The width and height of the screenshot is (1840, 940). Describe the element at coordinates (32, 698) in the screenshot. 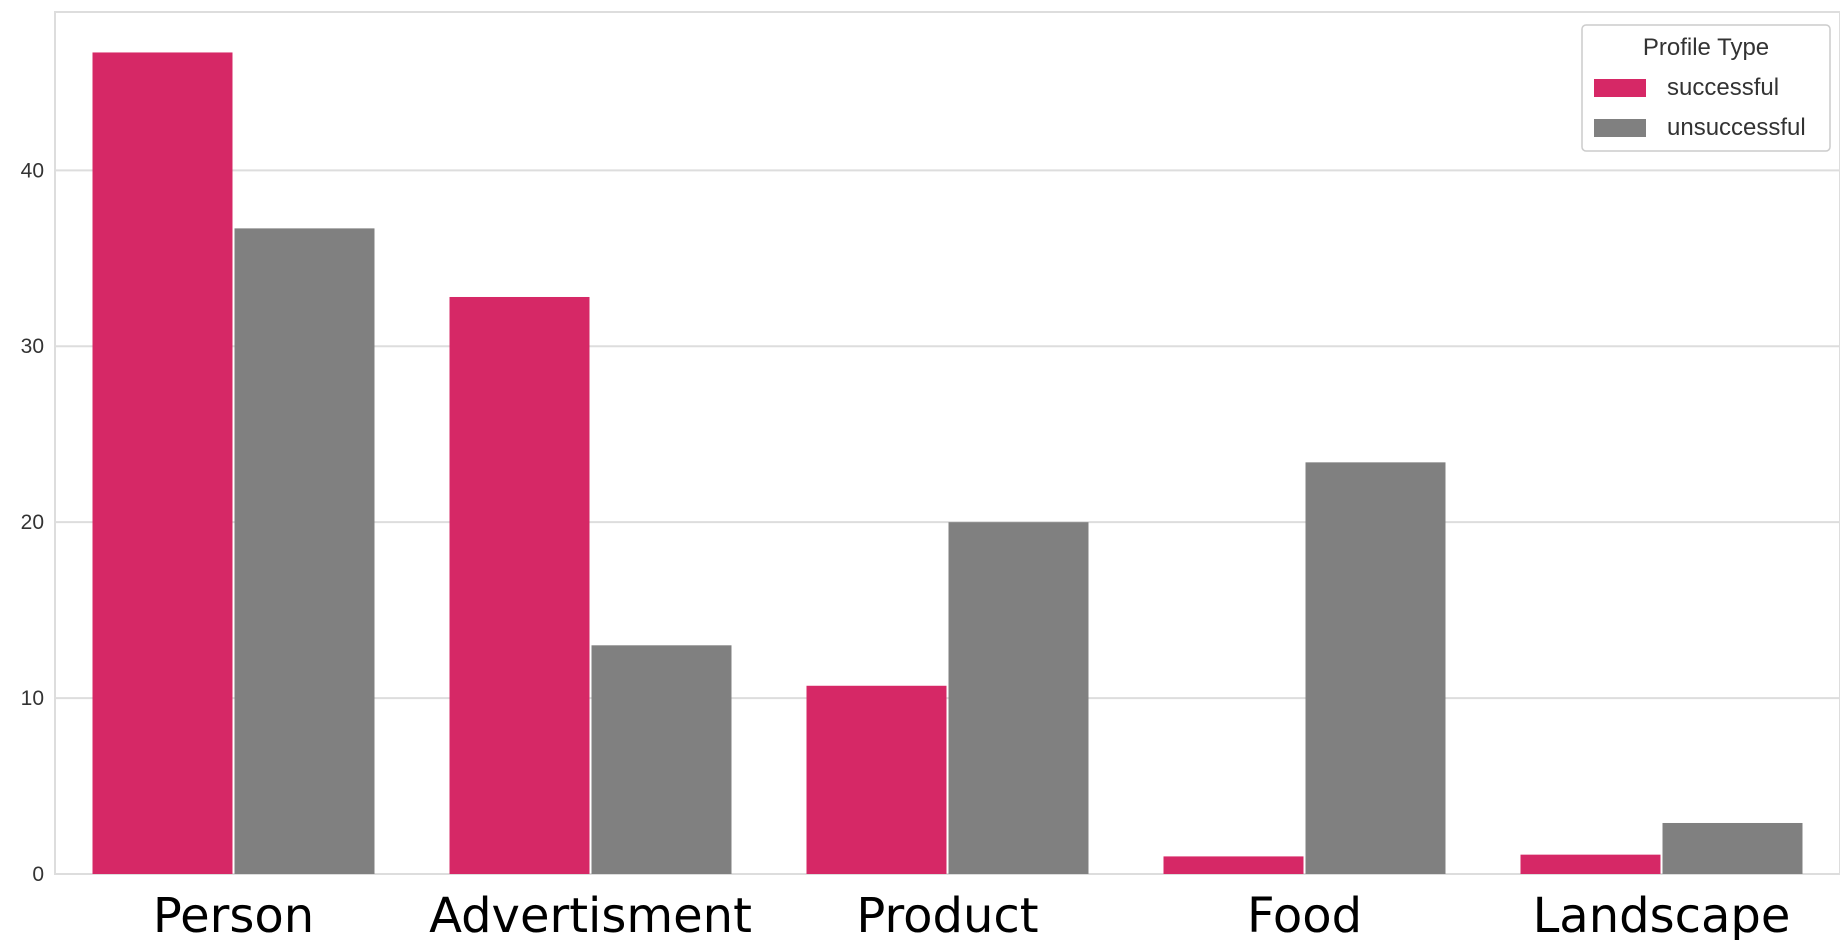

I see `y-tick-label: 10` at that location.